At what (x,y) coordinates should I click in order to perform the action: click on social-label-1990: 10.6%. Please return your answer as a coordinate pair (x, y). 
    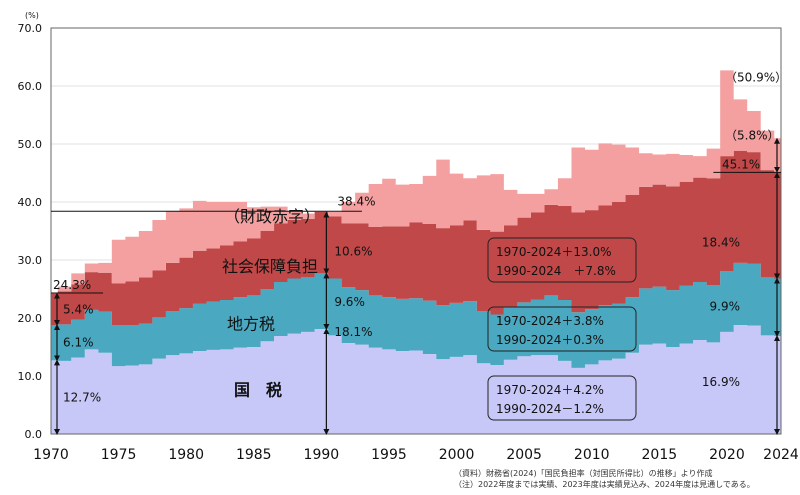
    Looking at the image, I should click on (353, 251).